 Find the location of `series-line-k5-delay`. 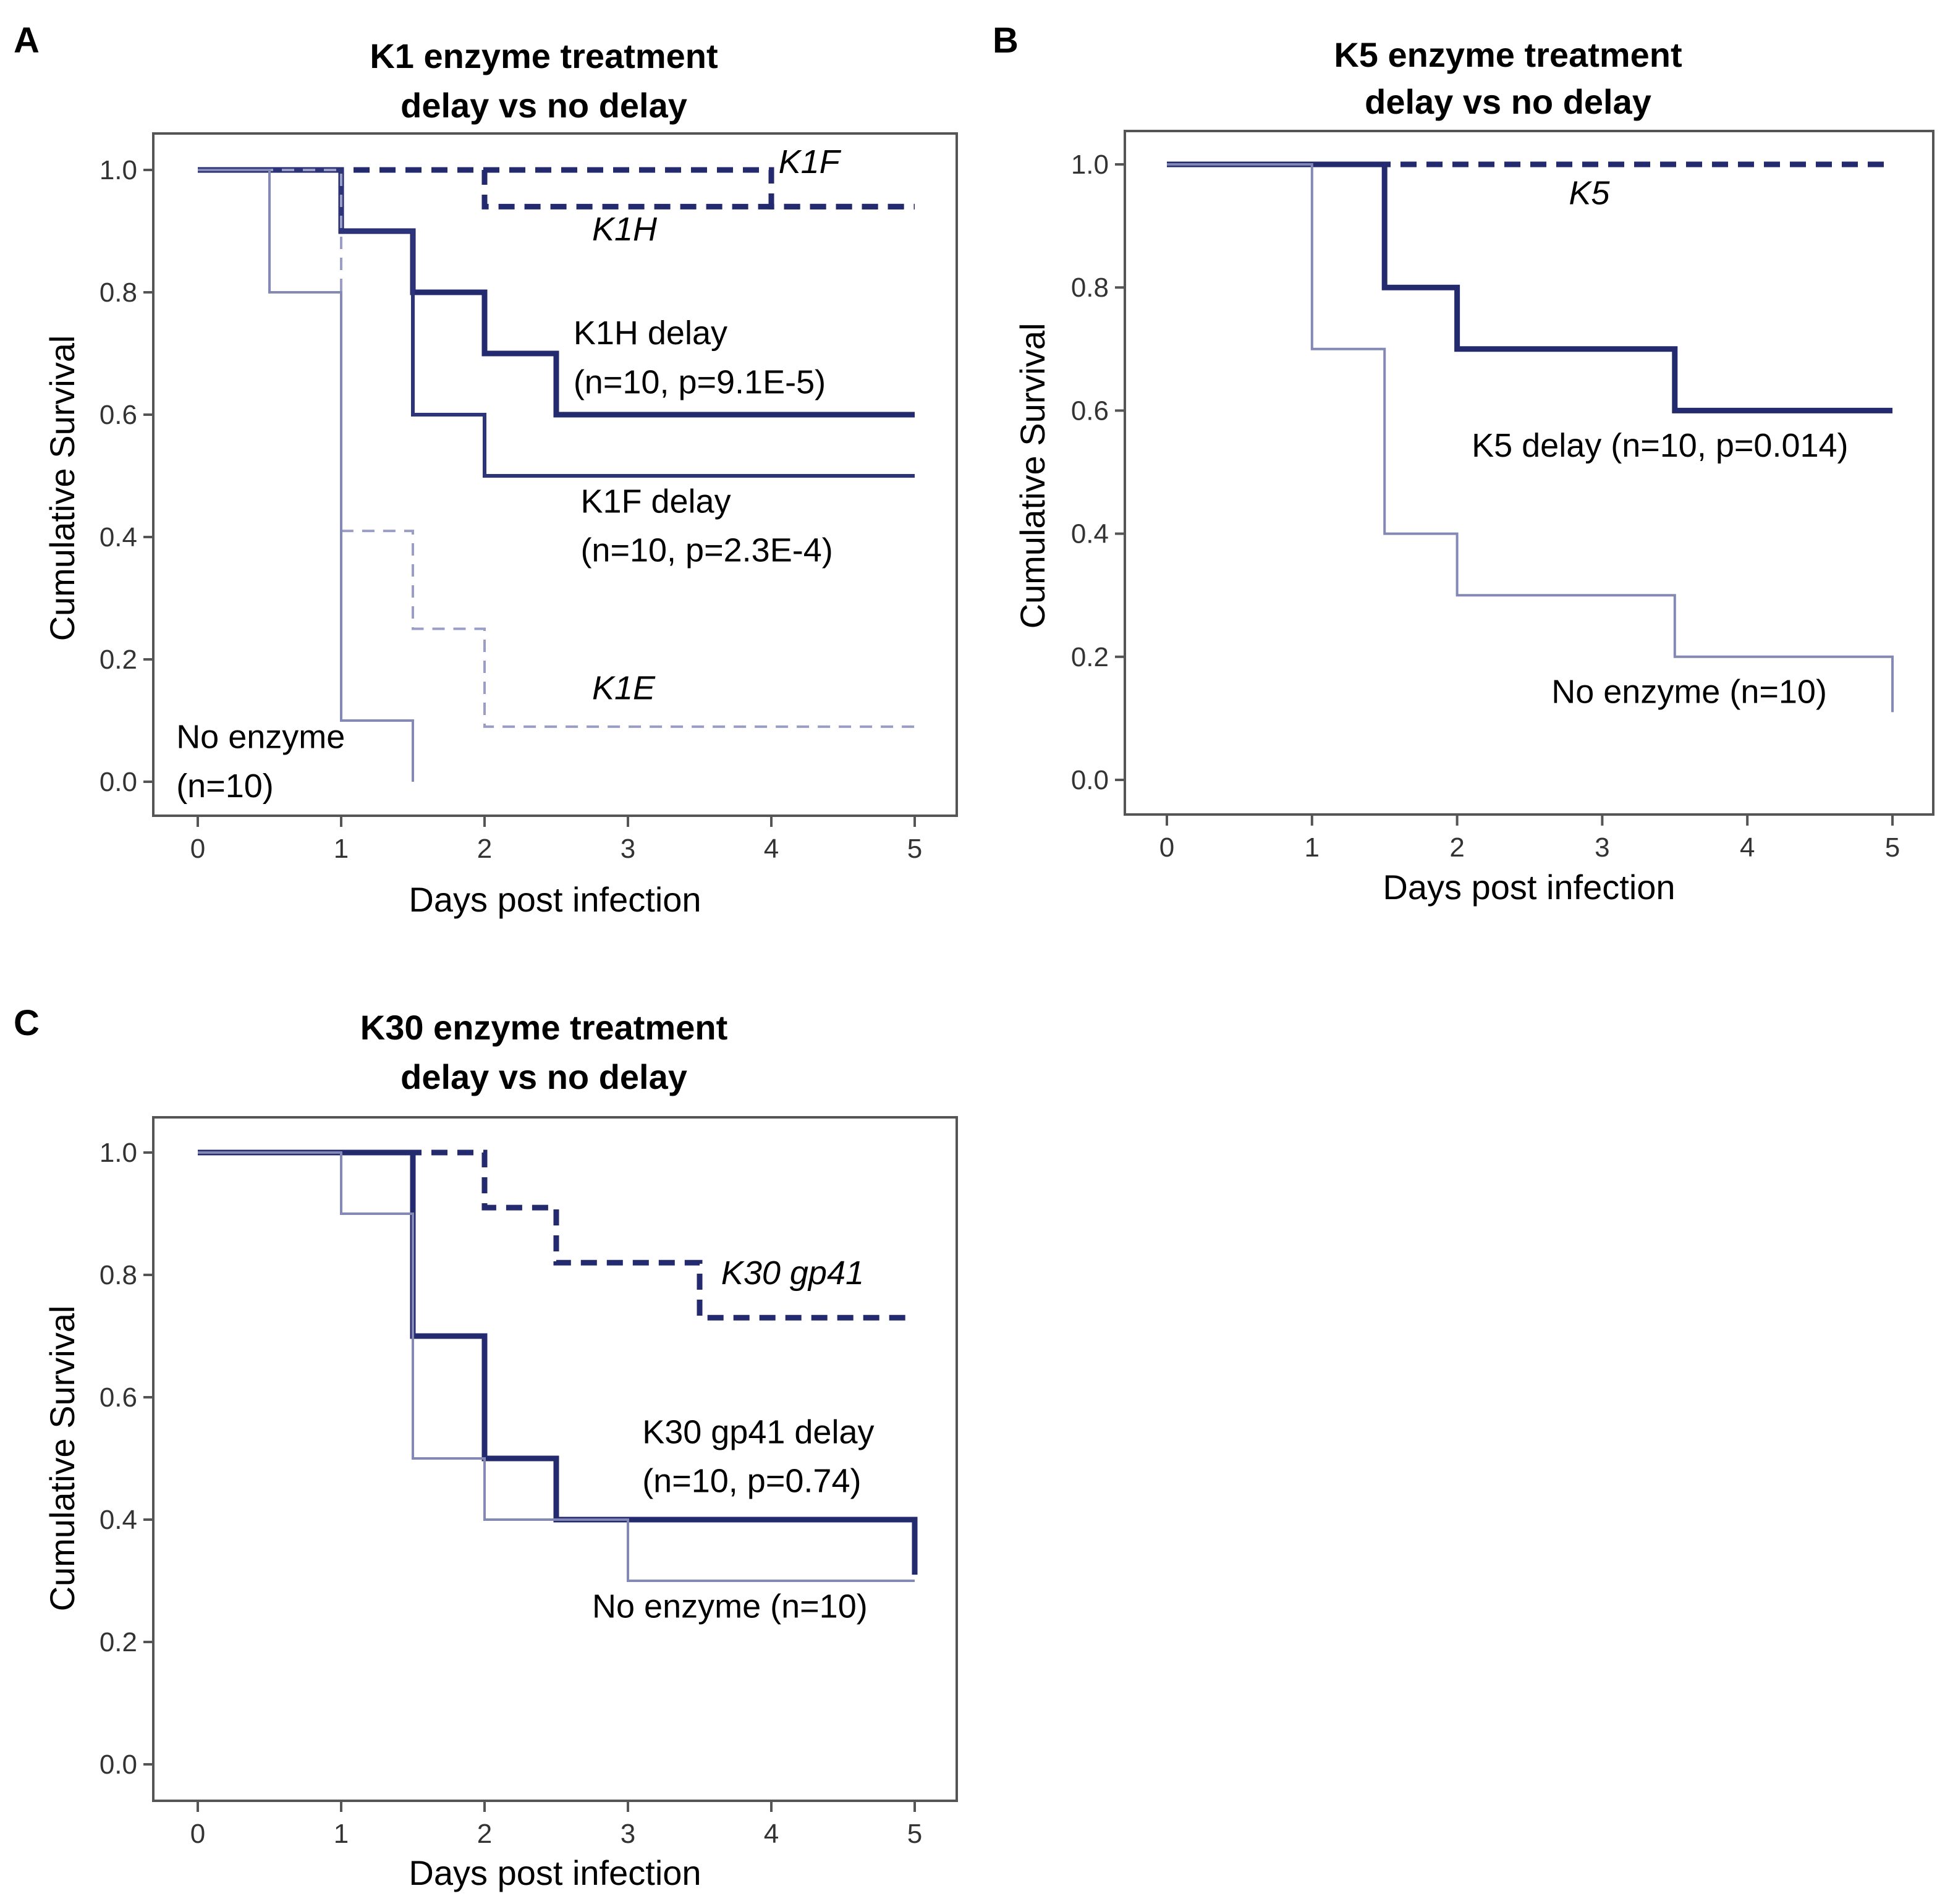

series-line-k5-delay is located at coordinates (1529, 287).